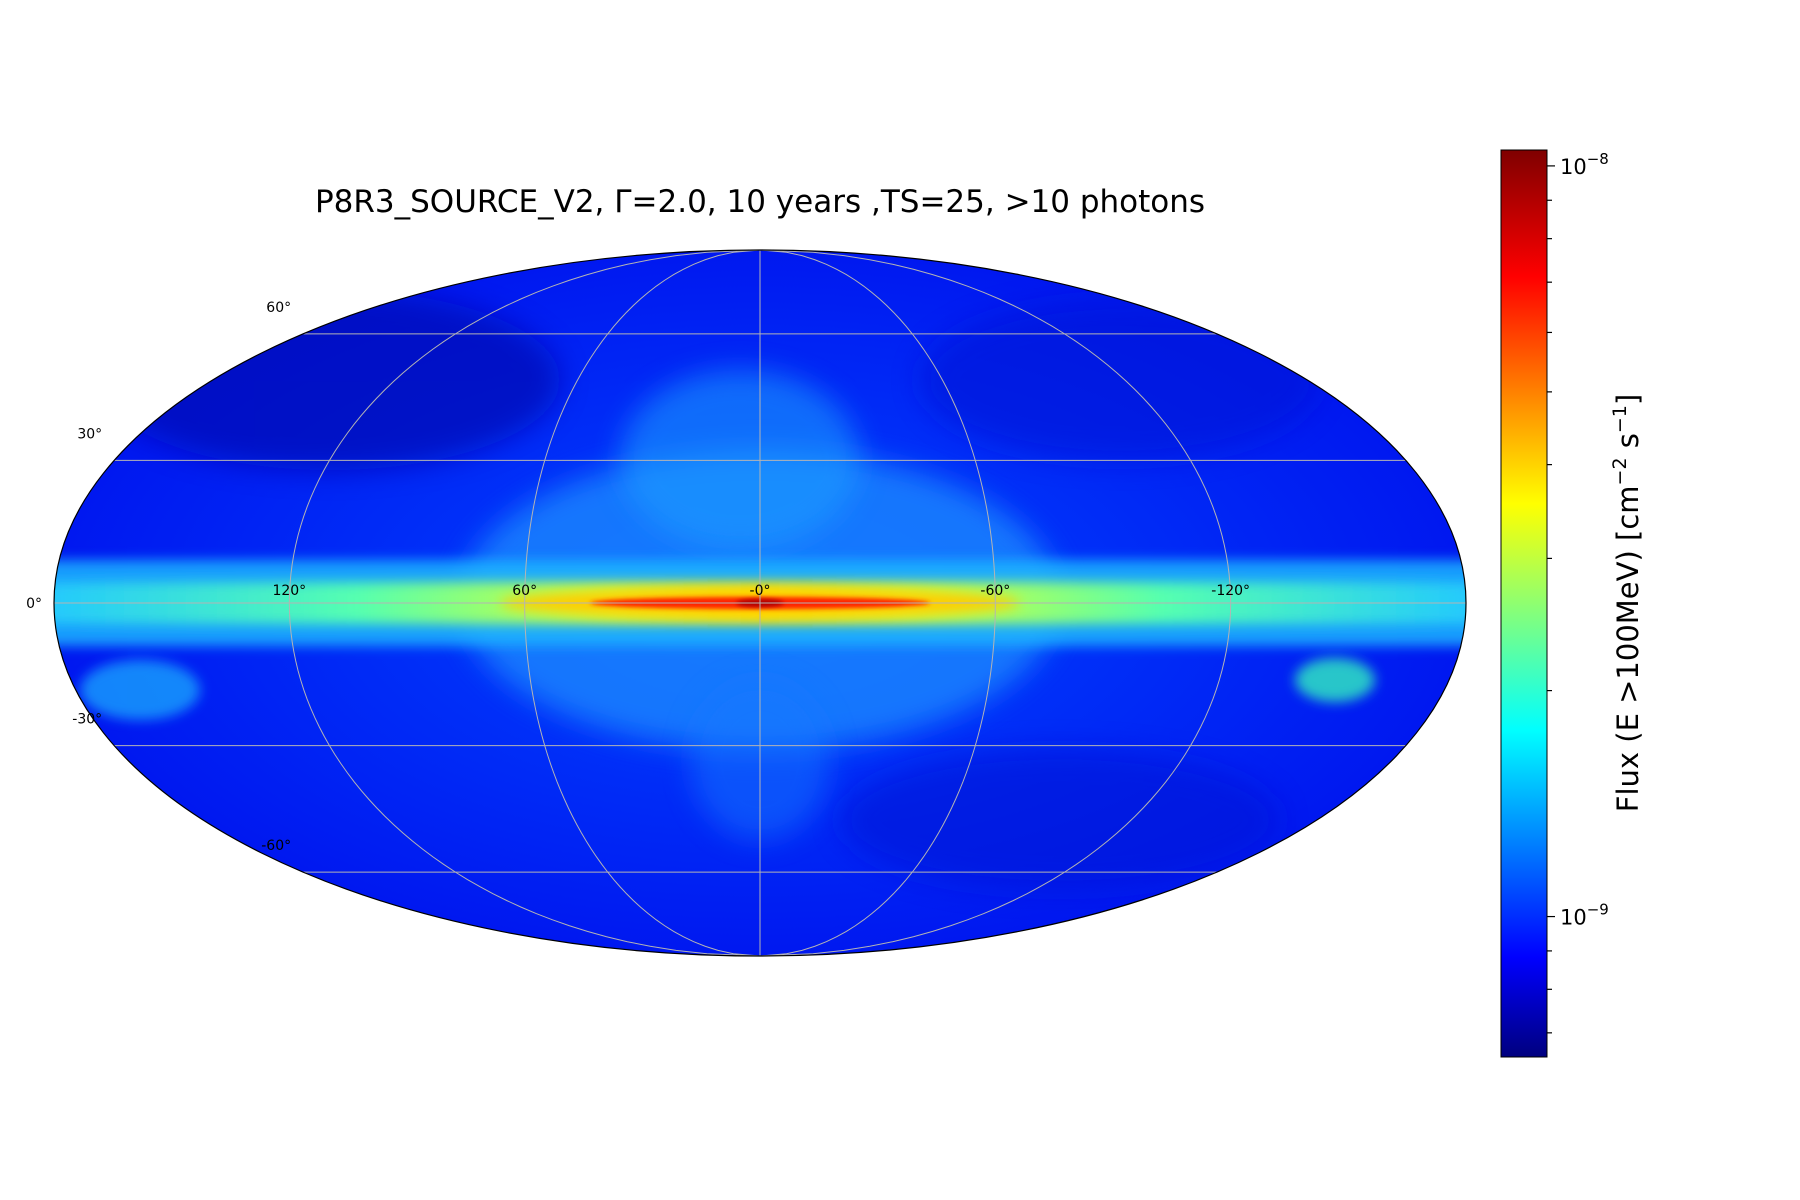 This screenshot has height=1200, width=1800. Describe the element at coordinates (278, 308) in the screenshot. I see `latitude-label: 60°` at that location.